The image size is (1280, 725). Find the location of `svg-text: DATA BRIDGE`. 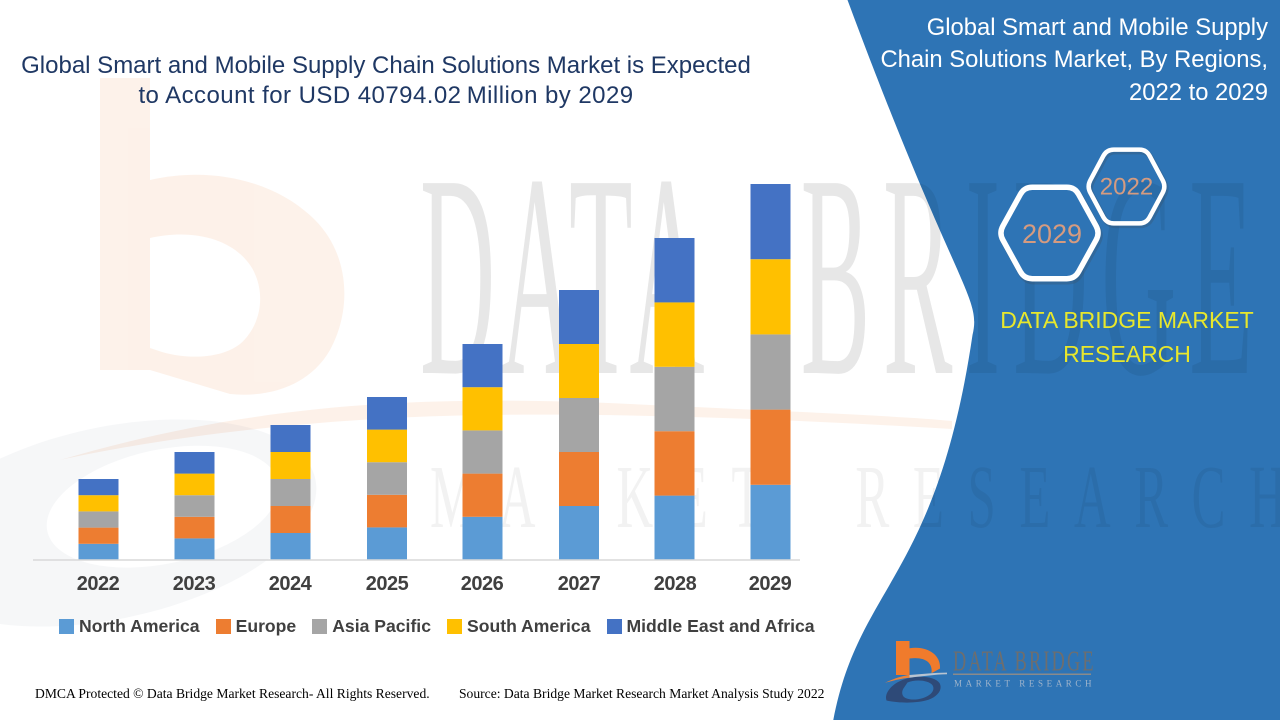

svg-text: DATA BRIDGE is located at coordinates (1024, 662).